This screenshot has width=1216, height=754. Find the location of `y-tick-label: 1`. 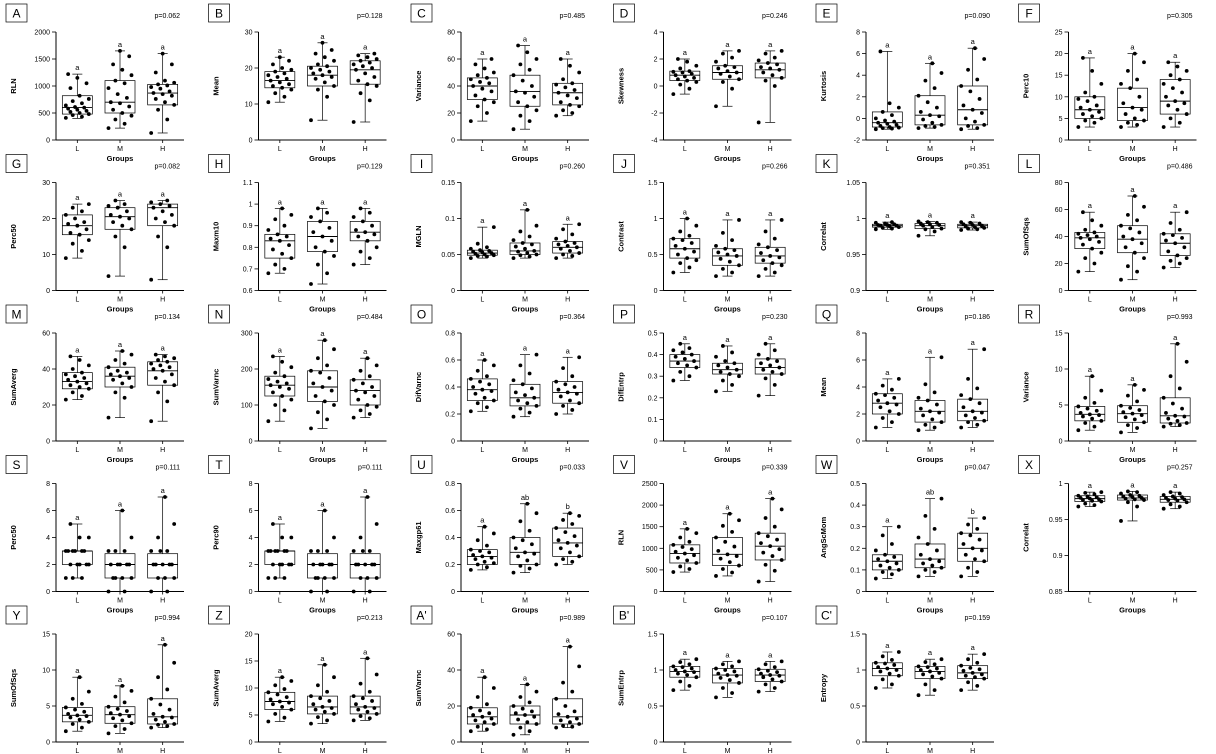

y-tick-label: 1 is located at coordinates (858, 219).